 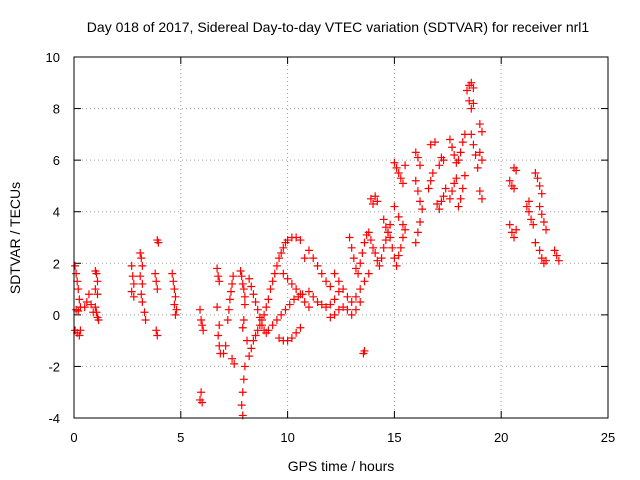 I want to click on x-tick-label: 0, so click(x=73, y=437).